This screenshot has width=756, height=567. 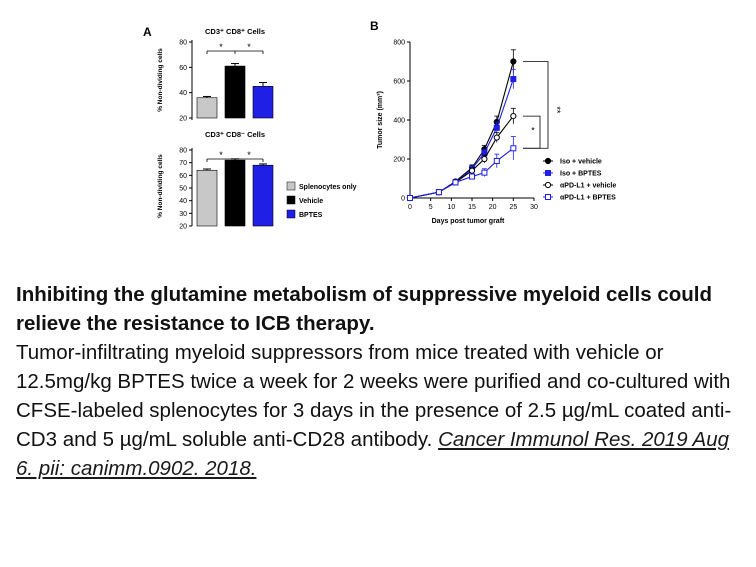 I want to click on x-tick-label: 0, so click(x=410, y=207).